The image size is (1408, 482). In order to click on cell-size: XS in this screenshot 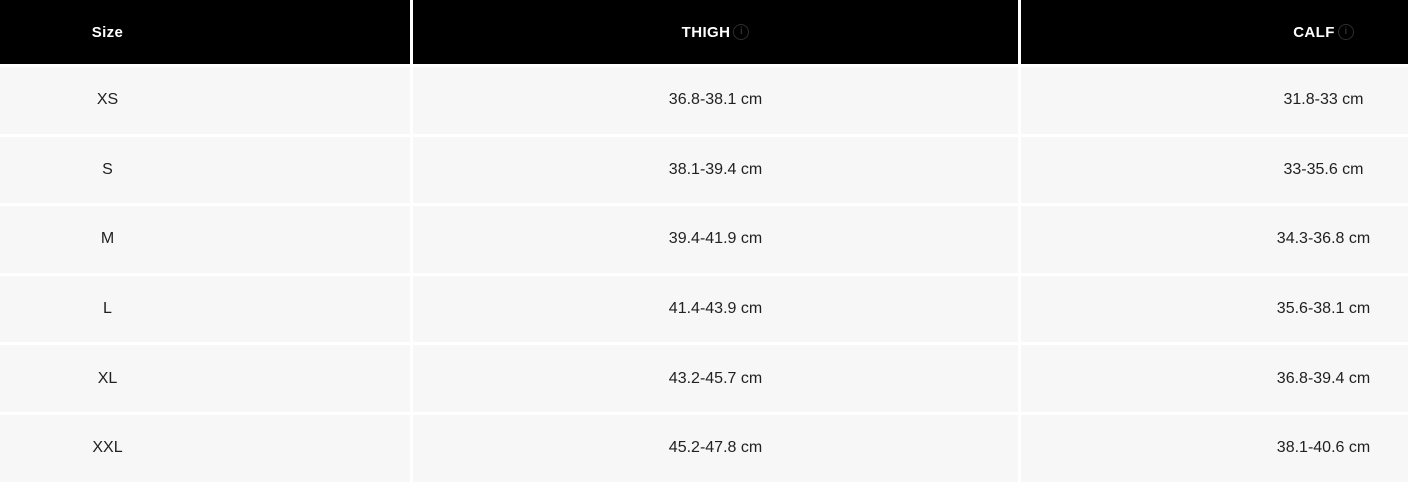, I will do `click(205, 100)`.